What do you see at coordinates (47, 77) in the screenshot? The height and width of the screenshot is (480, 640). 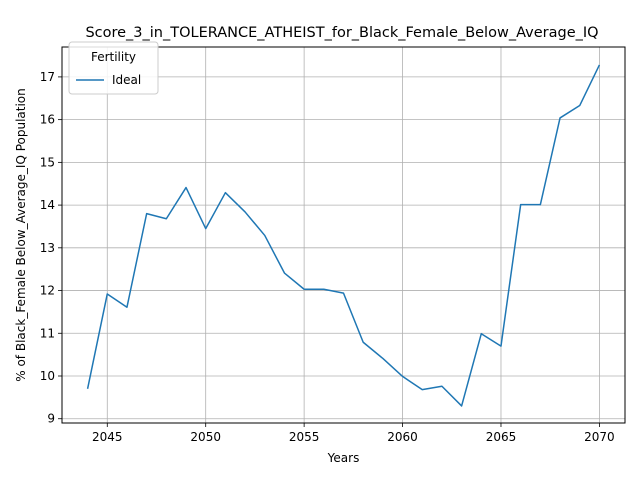 I see `y-tick-label: 17` at bounding box center [47, 77].